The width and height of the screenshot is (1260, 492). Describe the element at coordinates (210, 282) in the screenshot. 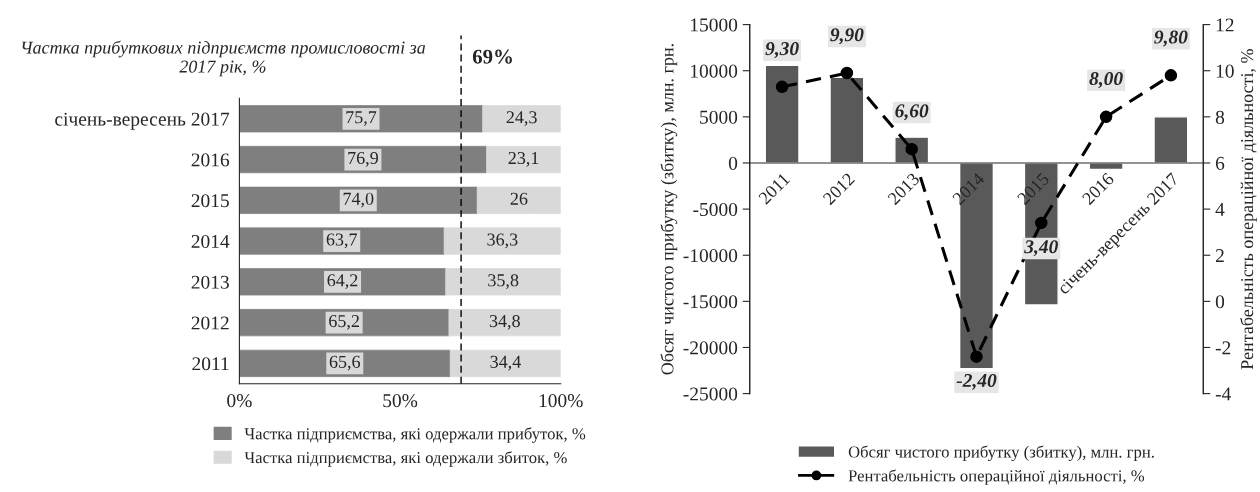

I see `y-tick-label: 2013` at that location.